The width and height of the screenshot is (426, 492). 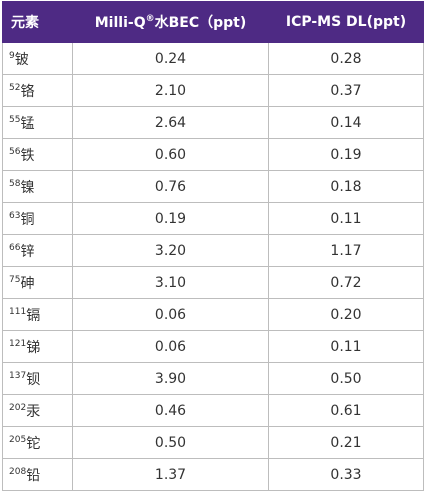 I want to click on dl-value: 0.37, so click(x=346, y=90).